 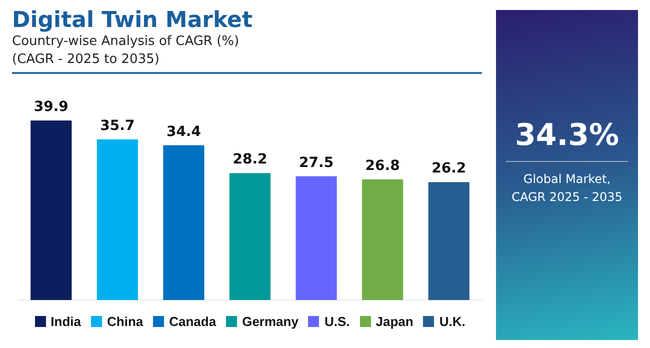 I want to click on text: 34.3%, so click(x=567, y=135).